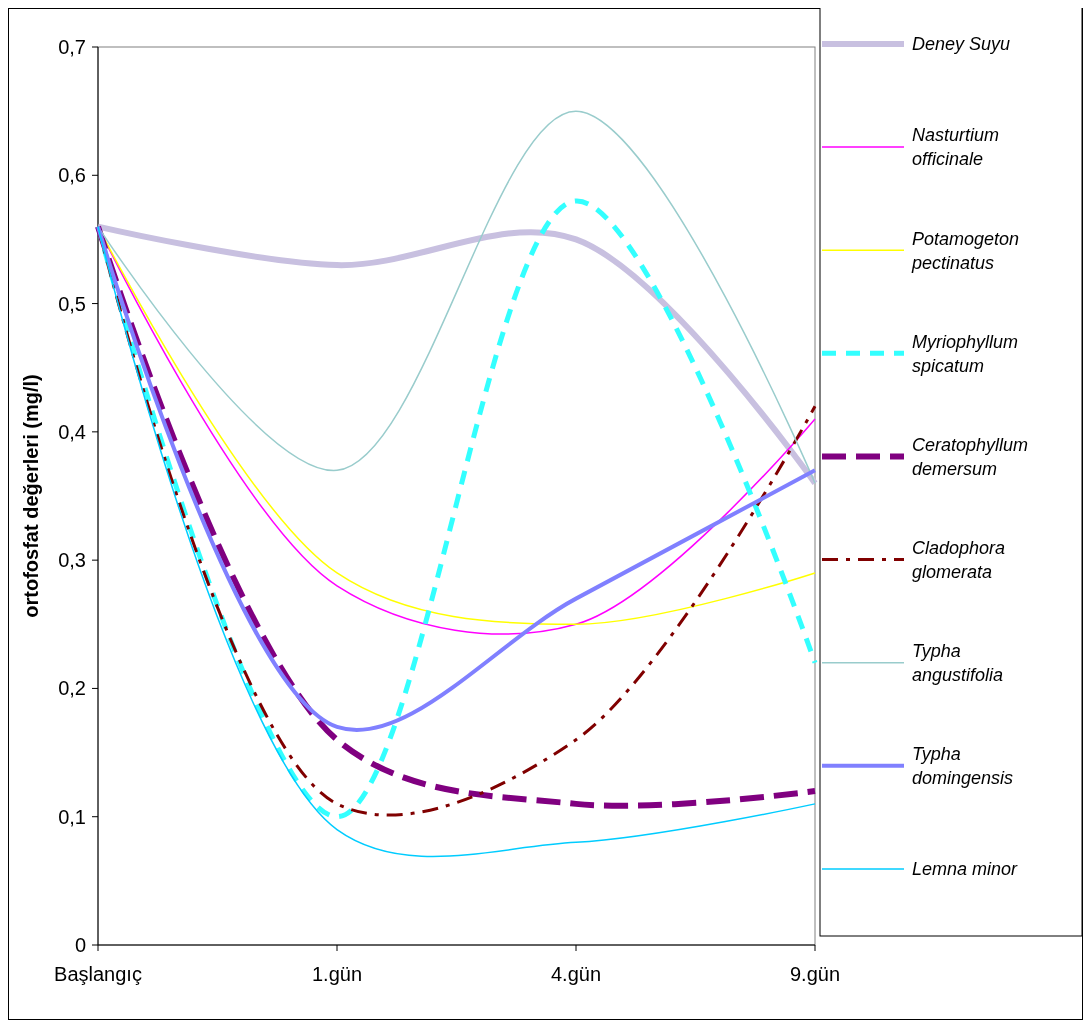 The height and width of the screenshot is (1028, 1091). Describe the element at coordinates (72, 431) in the screenshot. I see `y-tick-label: 0,4` at that location.